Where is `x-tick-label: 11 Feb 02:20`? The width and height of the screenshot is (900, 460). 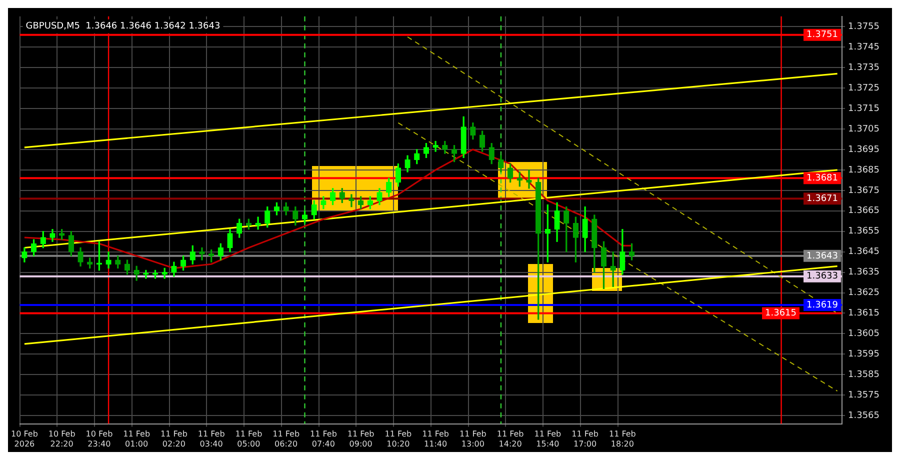 x-tick-label: 11 Feb 02:20 is located at coordinates (174, 439).